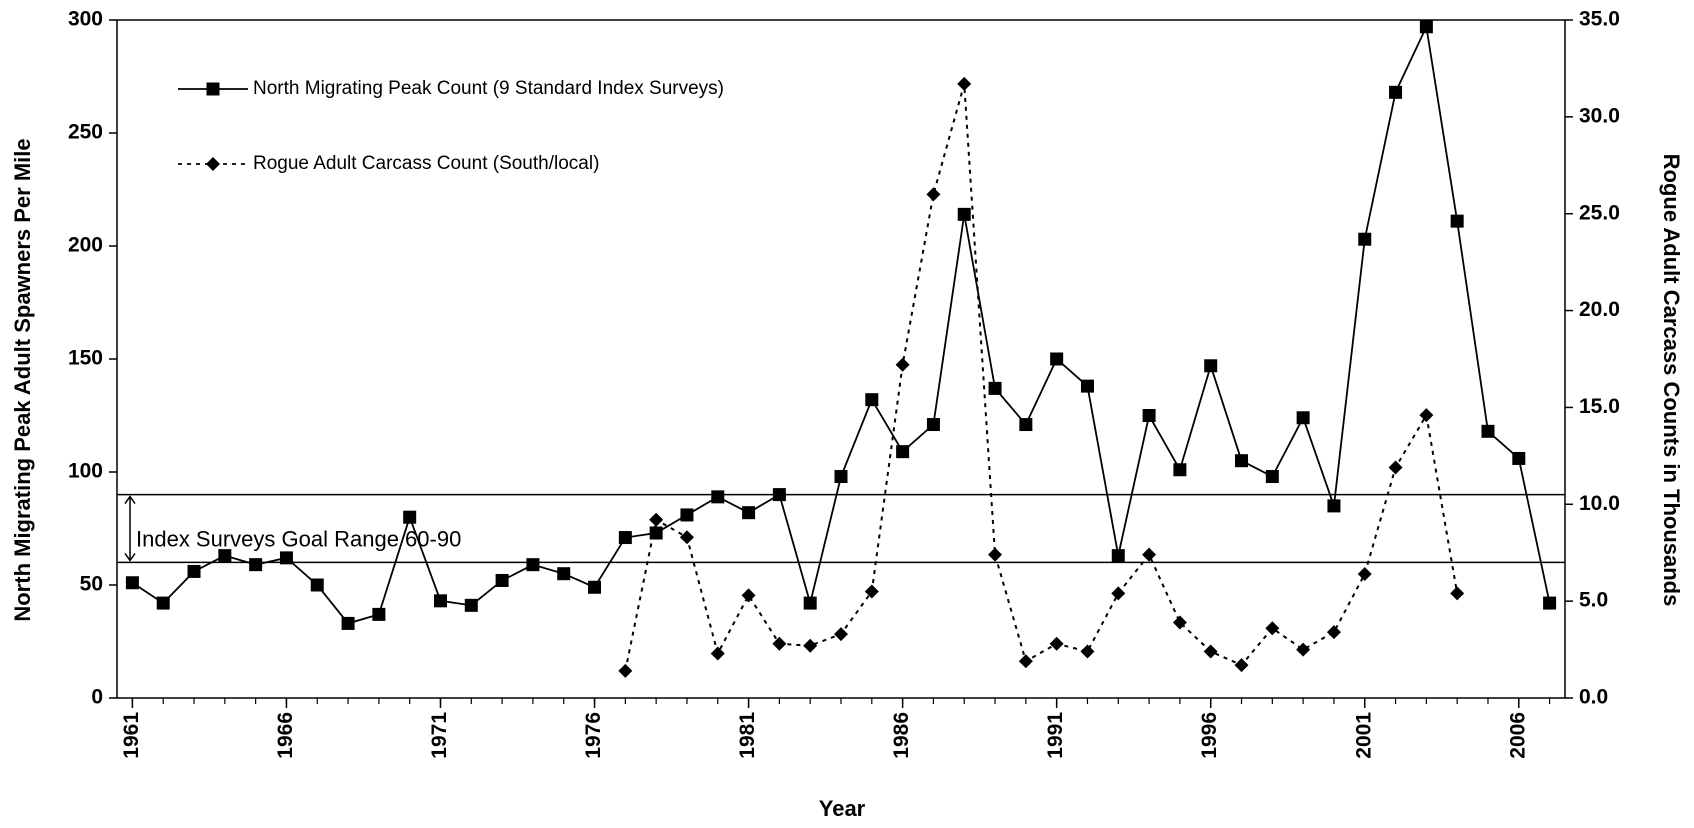 Image resolution: width=1694 pixels, height=828 pixels. Describe the element at coordinates (130, 528) in the screenshot. I see `goal-arrowhead` at that location.